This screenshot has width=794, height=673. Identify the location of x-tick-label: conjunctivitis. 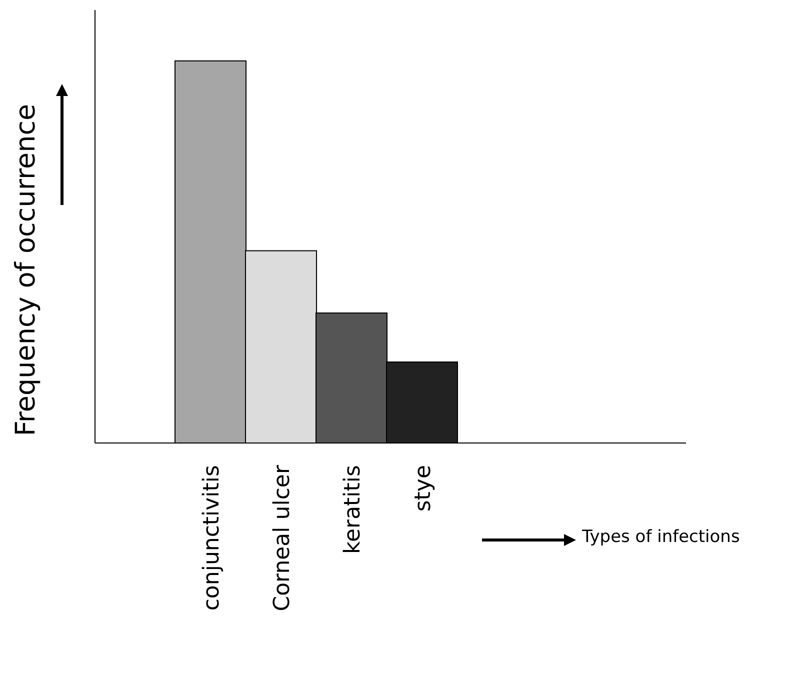
(211, 538).